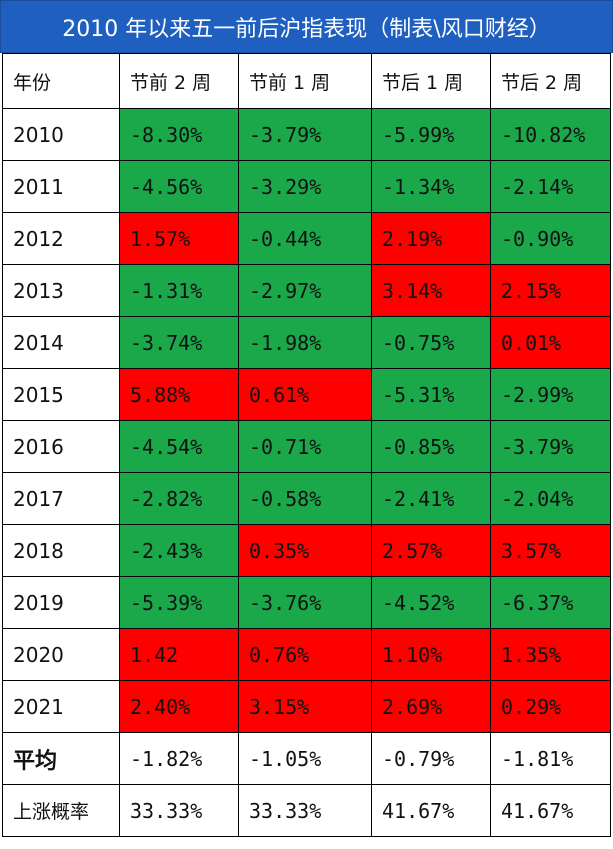  I want to click on value-cell: -1.81%, so click(550, 758).